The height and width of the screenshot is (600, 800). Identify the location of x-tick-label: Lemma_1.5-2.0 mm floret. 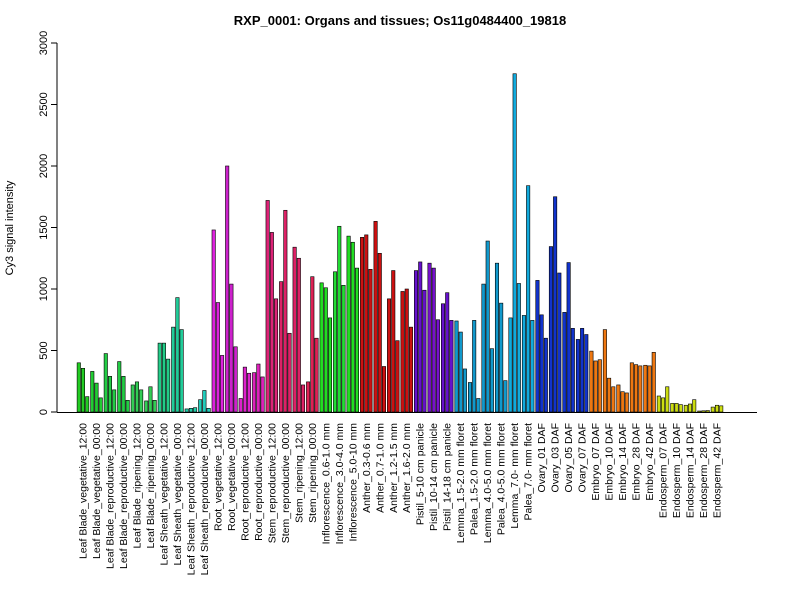
(461, 483).